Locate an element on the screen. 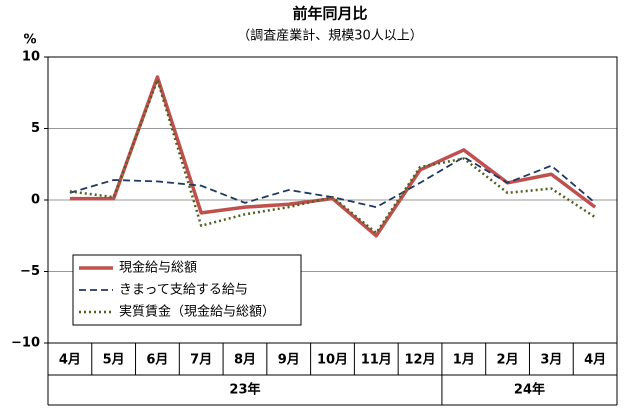 Image resolution: width=630 pixels, height=410 pixels. x-tick-label: 8月 is located at coordinates (245, 360).